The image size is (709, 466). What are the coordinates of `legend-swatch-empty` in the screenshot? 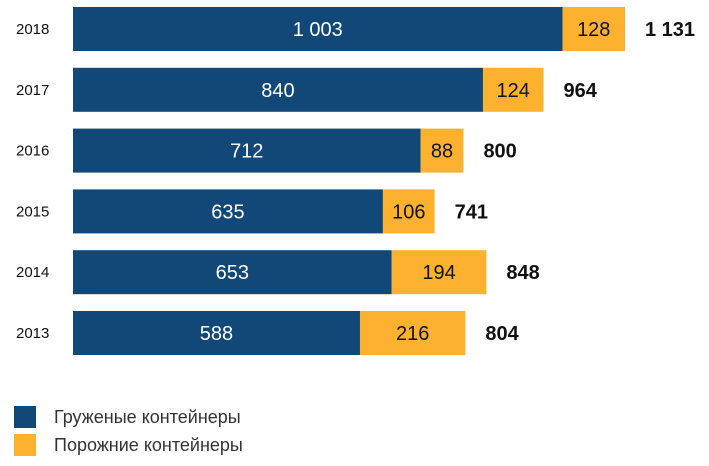 It's located at (25, 445).